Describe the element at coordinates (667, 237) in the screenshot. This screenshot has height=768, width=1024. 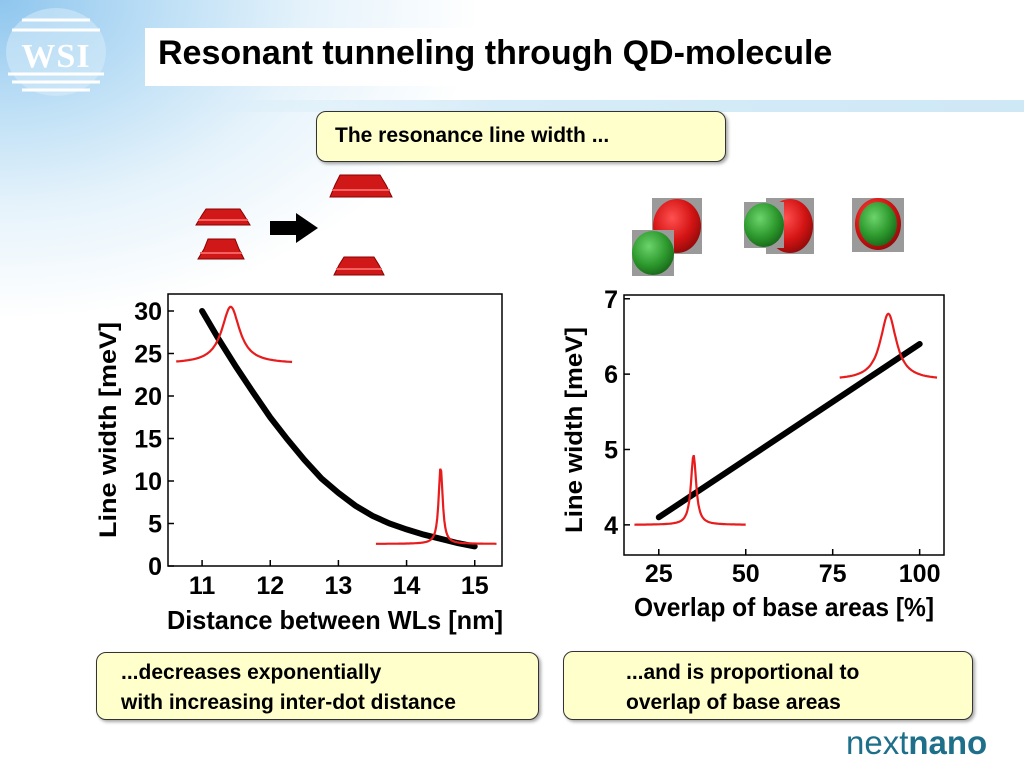
I see `quantum-dot-pair-low-overlap` at that location.